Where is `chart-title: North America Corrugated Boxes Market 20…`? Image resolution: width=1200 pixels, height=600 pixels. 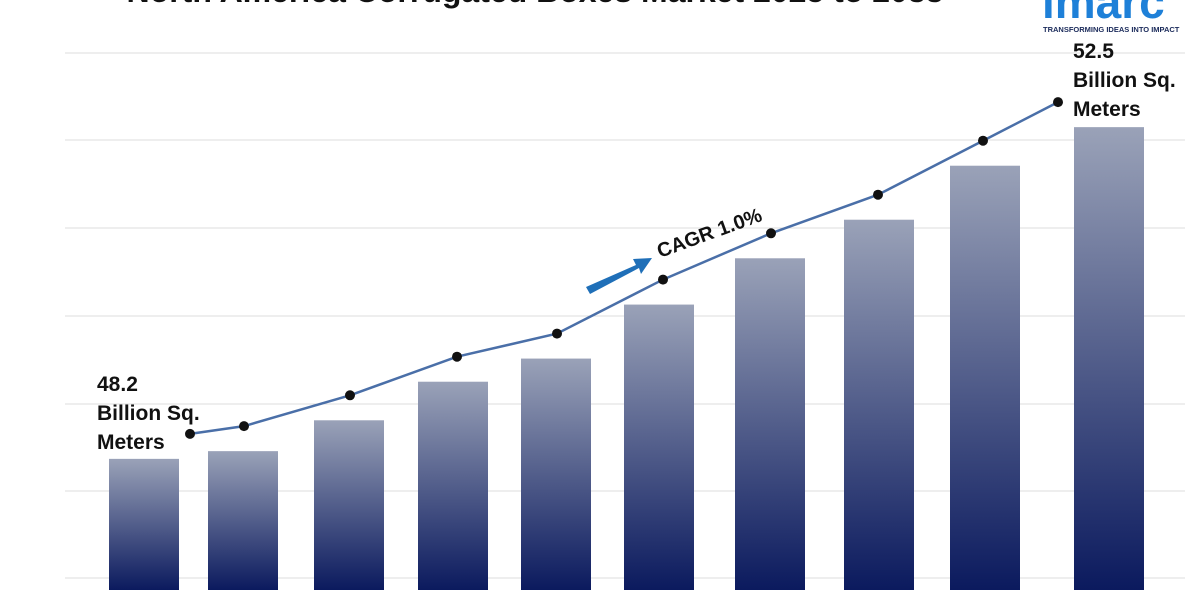
chart-title: North America Corrugated Boxes Market 20… is located at coordinates (535, 4).